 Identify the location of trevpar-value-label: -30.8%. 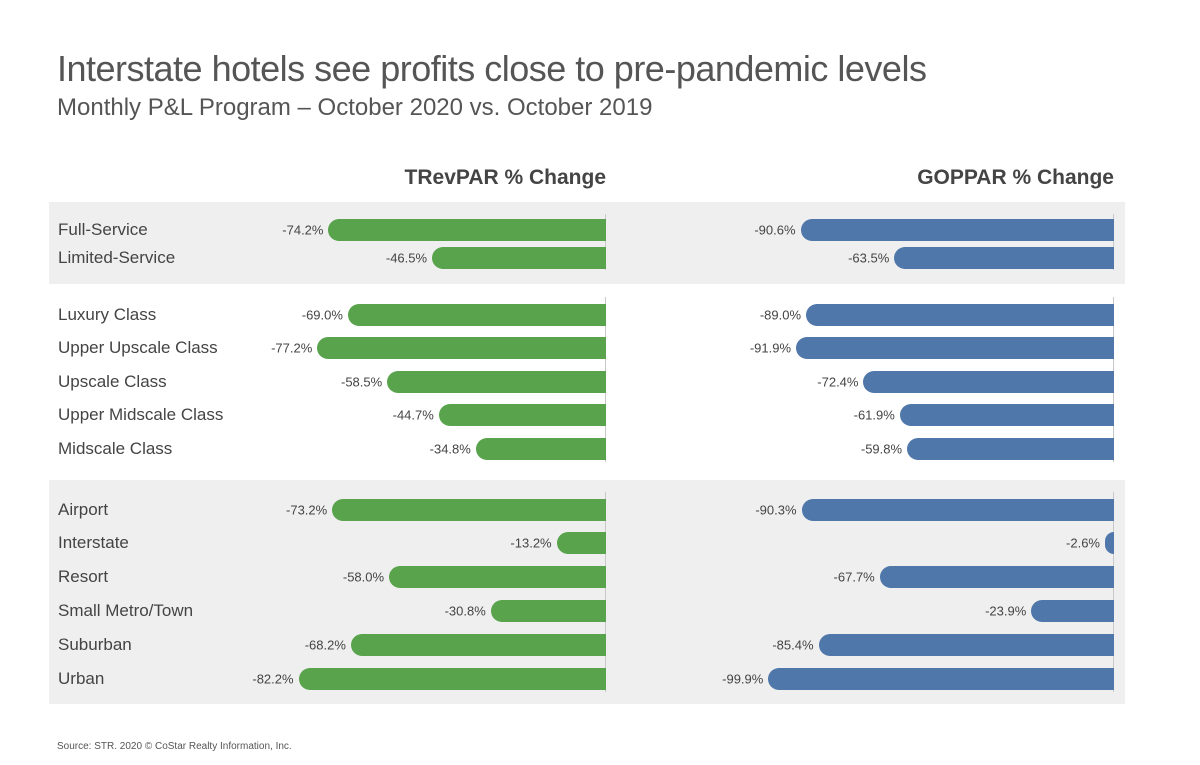
(465, 611).